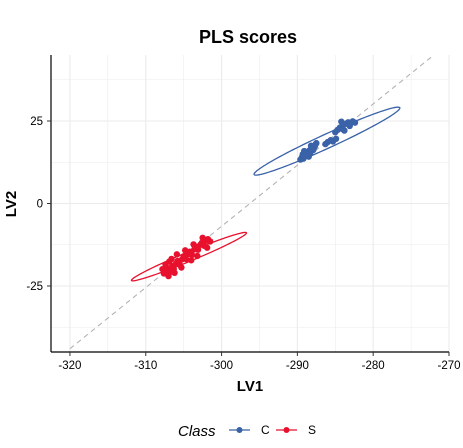  What do you see at coordinates (221, 366) in the screenshot?
I see `x-tick-label: -300` at bounding box center [221, 366].